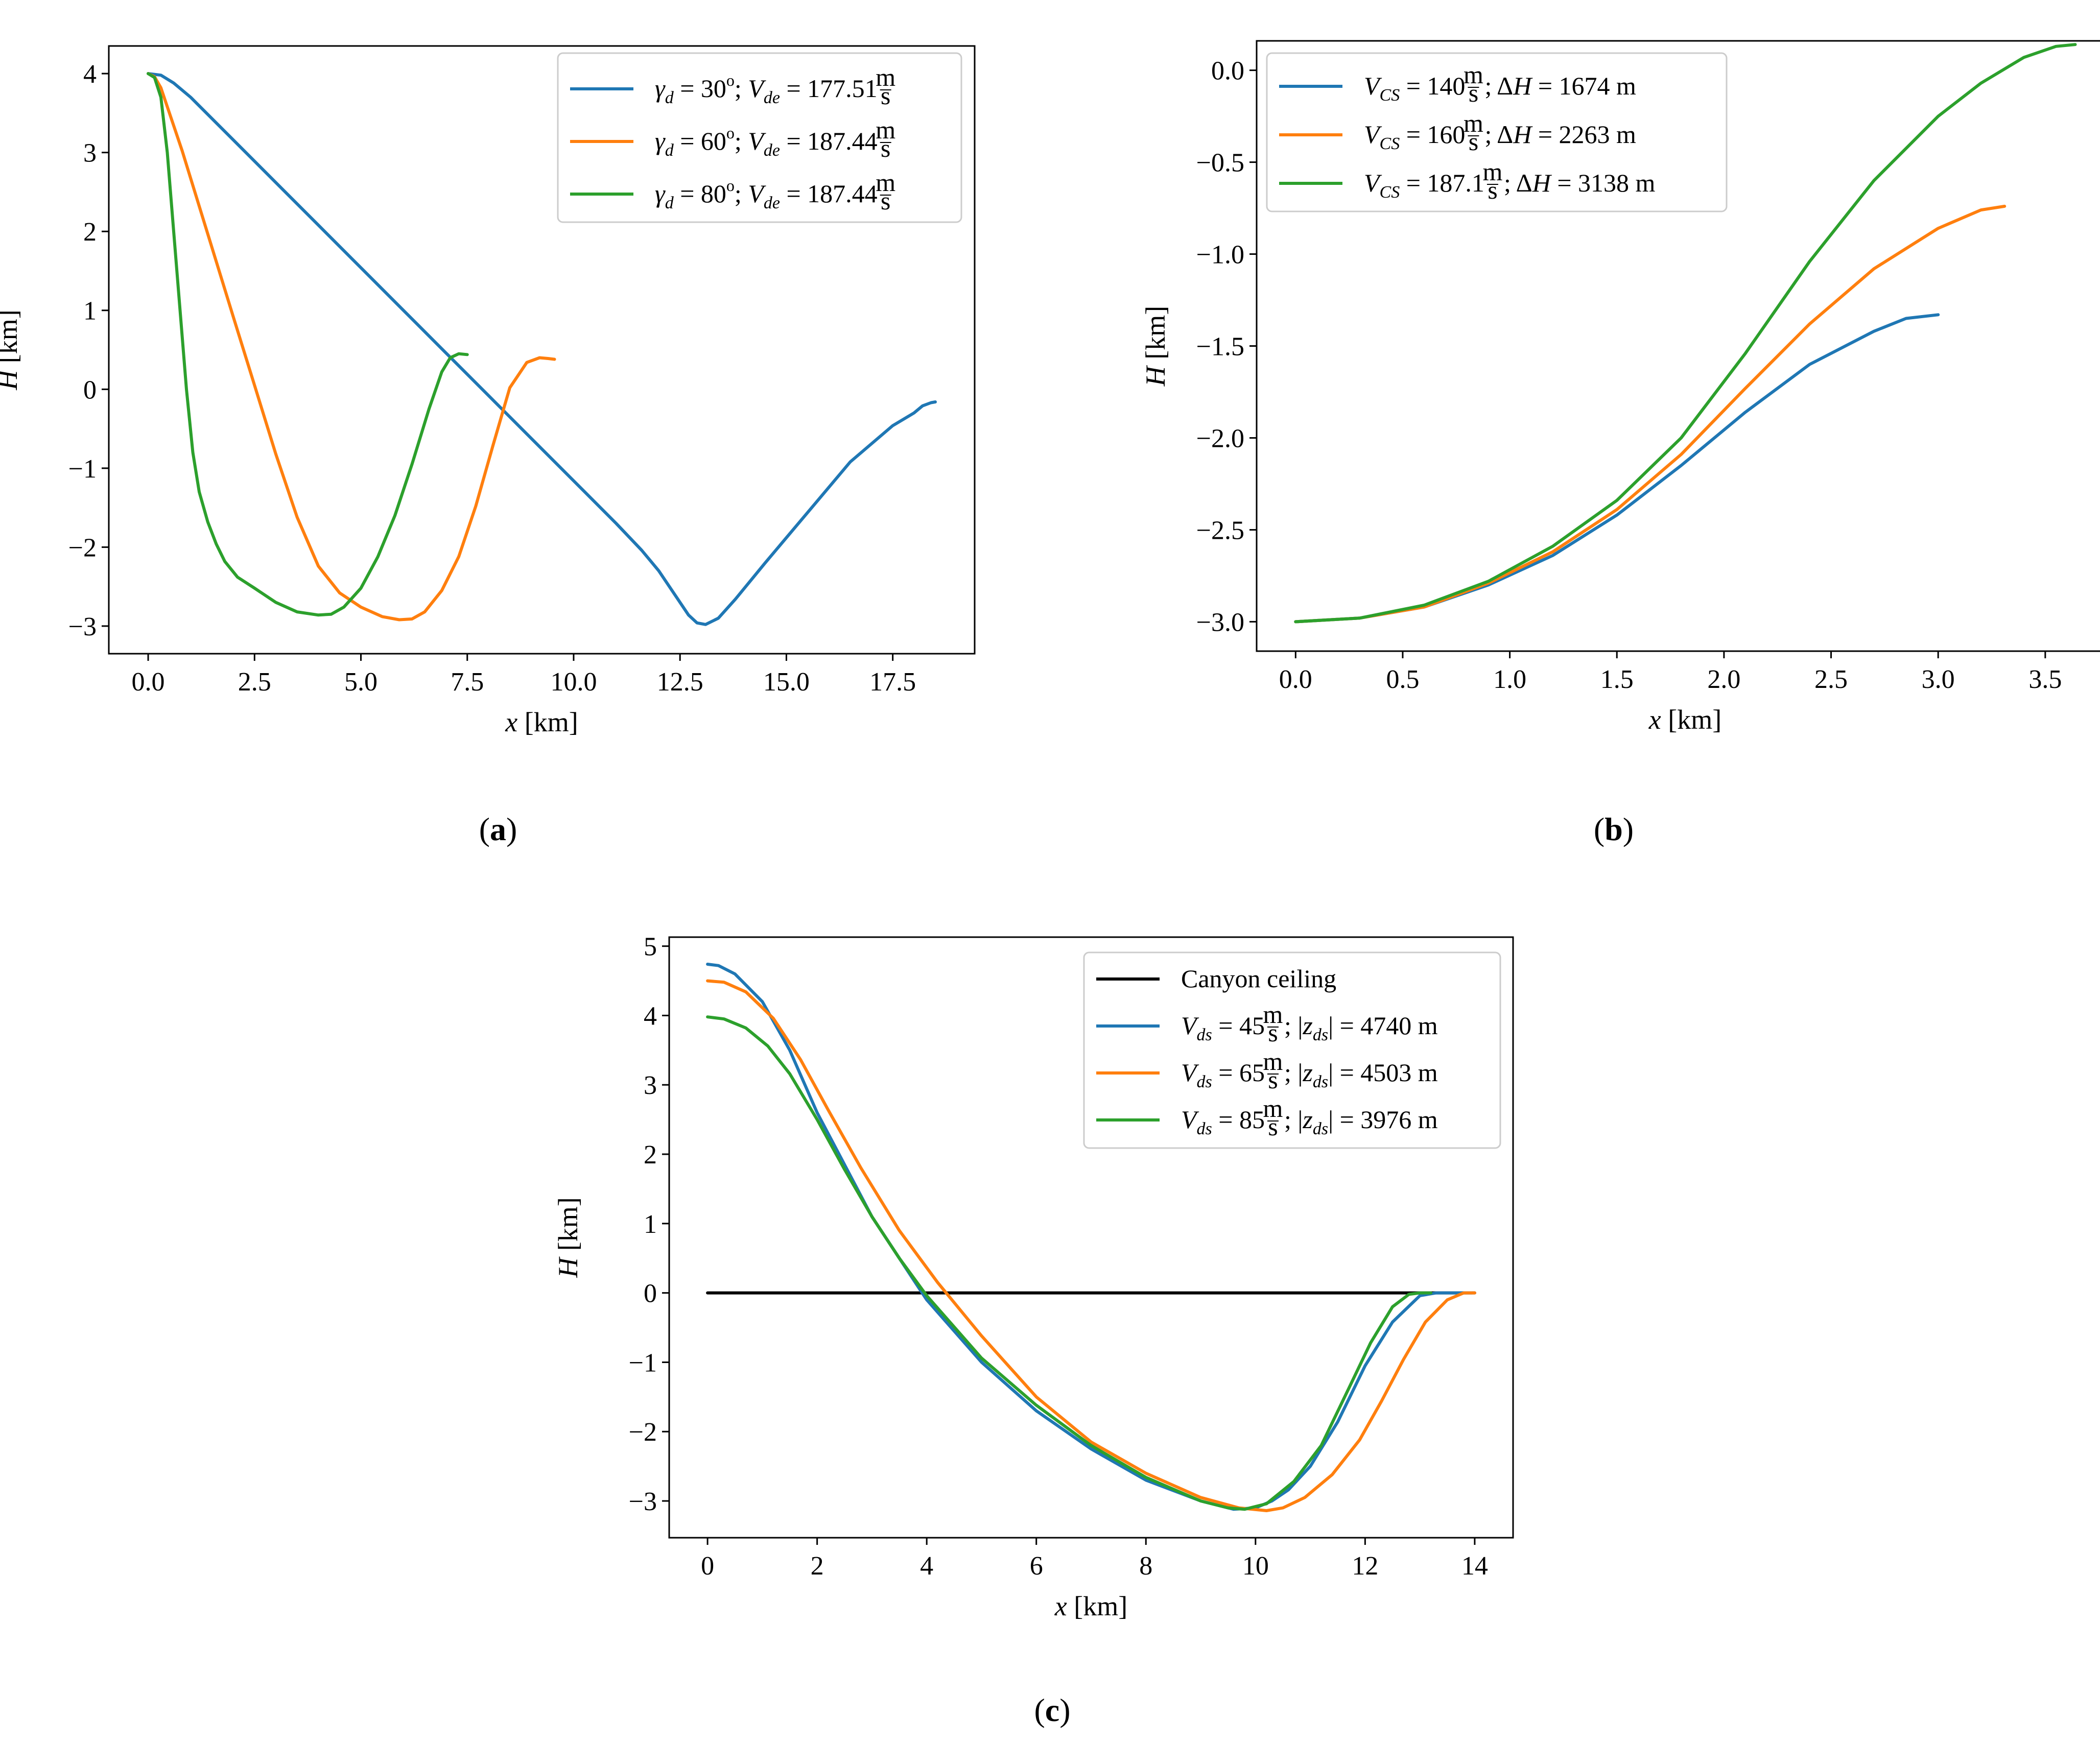 This screenshot has width=2100, height=1742. I want to click on y-tick-label: −2.0, so click(1220, 438).